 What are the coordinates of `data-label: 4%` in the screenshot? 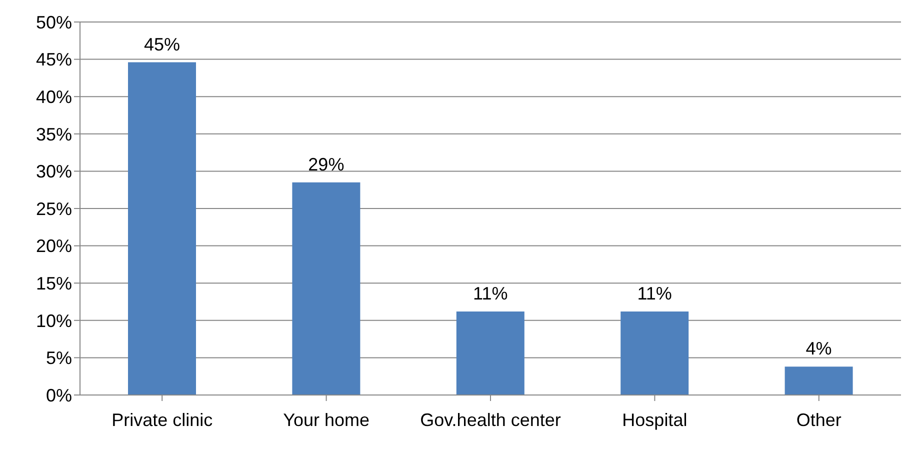 It's located at (819, 348).